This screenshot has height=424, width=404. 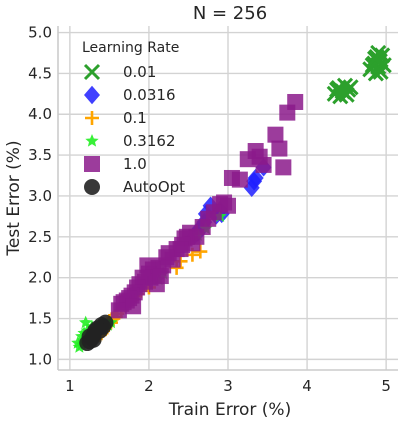 I want to click on y-tick-label: 4.0, so click(x=40, y=114).